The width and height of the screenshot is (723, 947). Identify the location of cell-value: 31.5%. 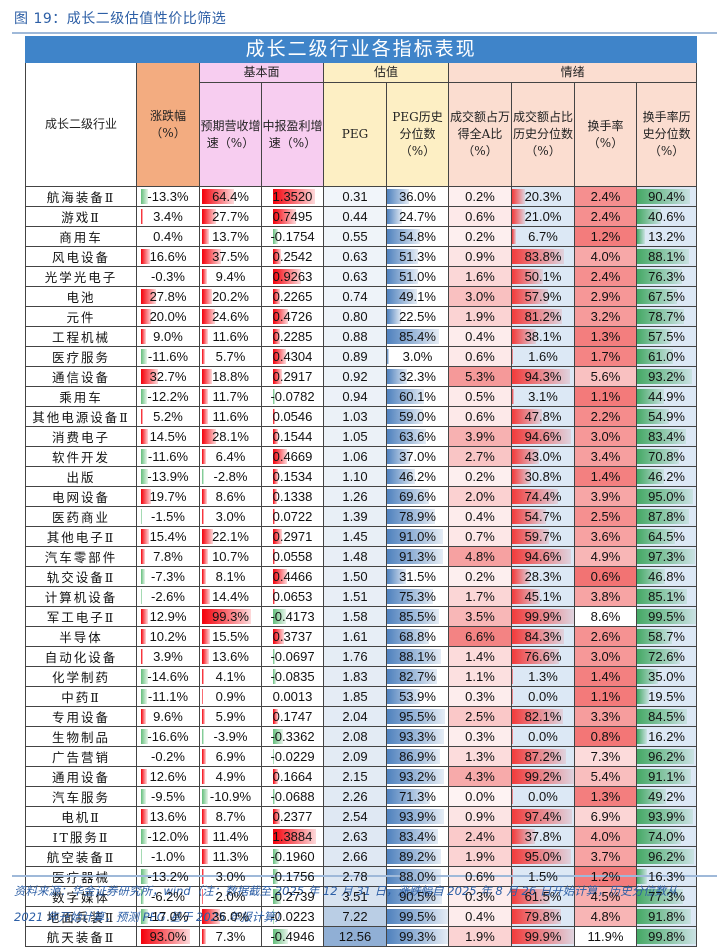
(417, 576).